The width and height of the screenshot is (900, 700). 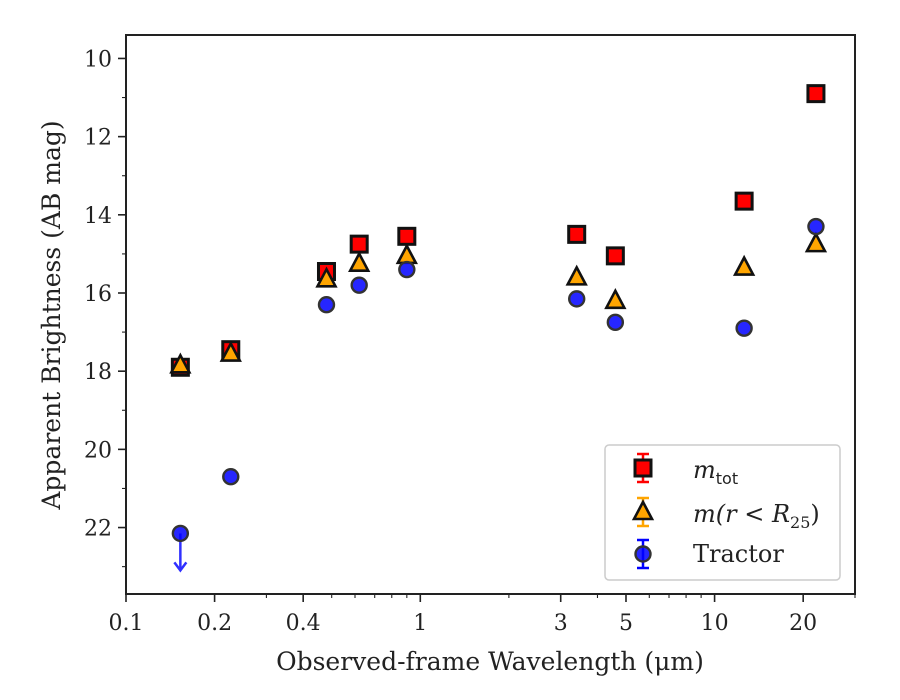 What do you see at coordinates (715, 472) in the screenshot?
I see `legend-label-mtot: mtot` at bounding box center [715, 472].